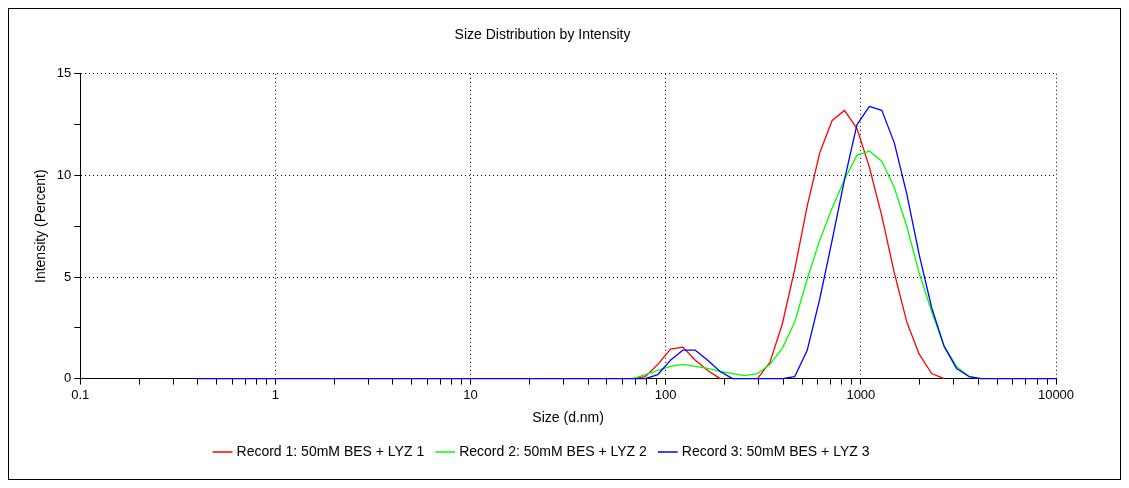 Image resolution: width=1129 pixels, height=488 pixels. Describe the element at coordinates (275, 394) in the screenshot. I see `x-tick-label: 1` at that location.